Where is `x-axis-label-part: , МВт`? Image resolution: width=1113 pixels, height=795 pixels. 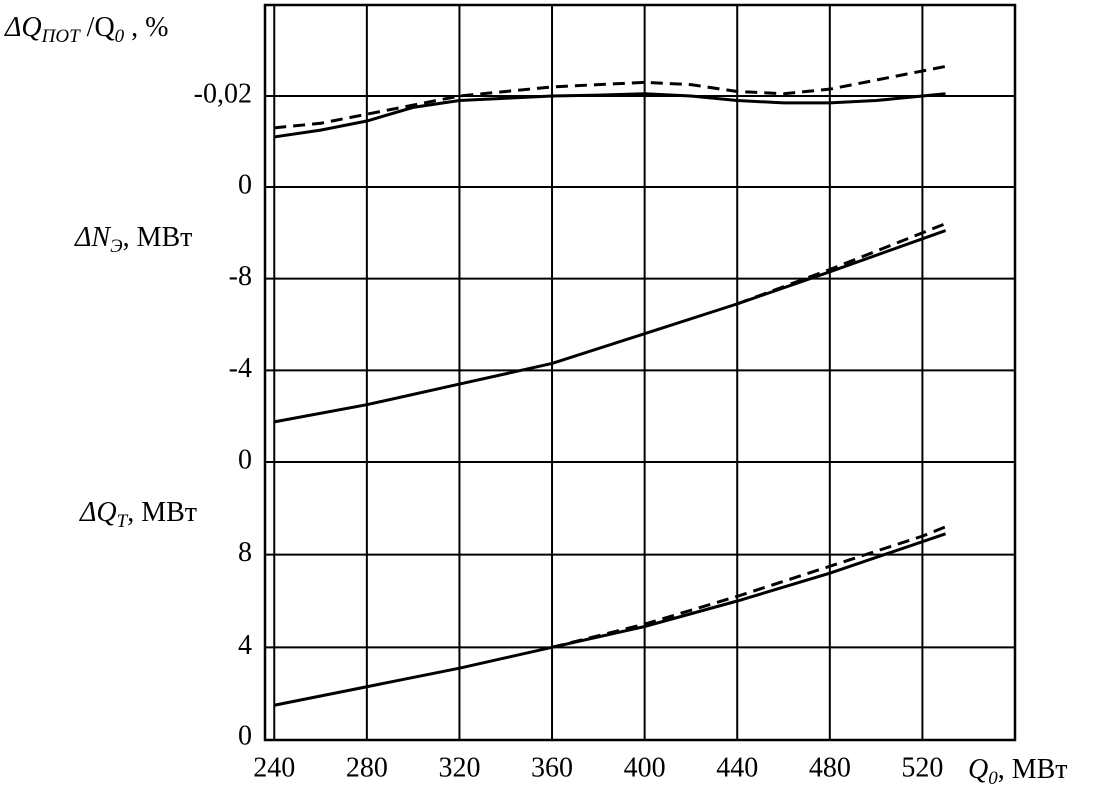 x-axis-label-part: , МВт is located at coordinates (1033, 769).